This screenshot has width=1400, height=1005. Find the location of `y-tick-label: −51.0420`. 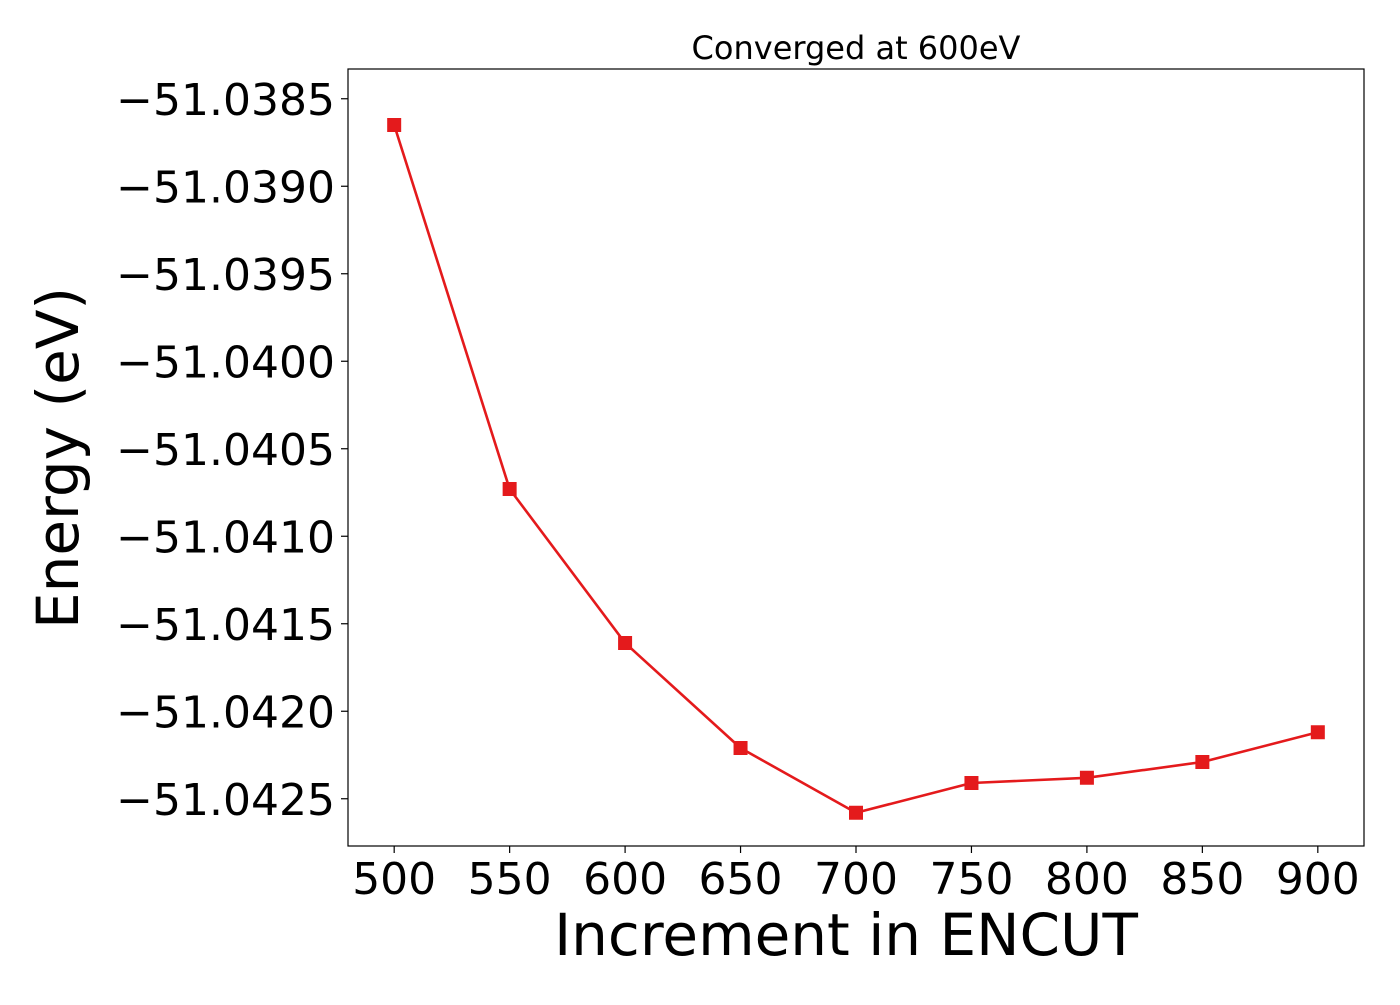

y-tick-label: −51.0420 is located at coordinates (225, 712).